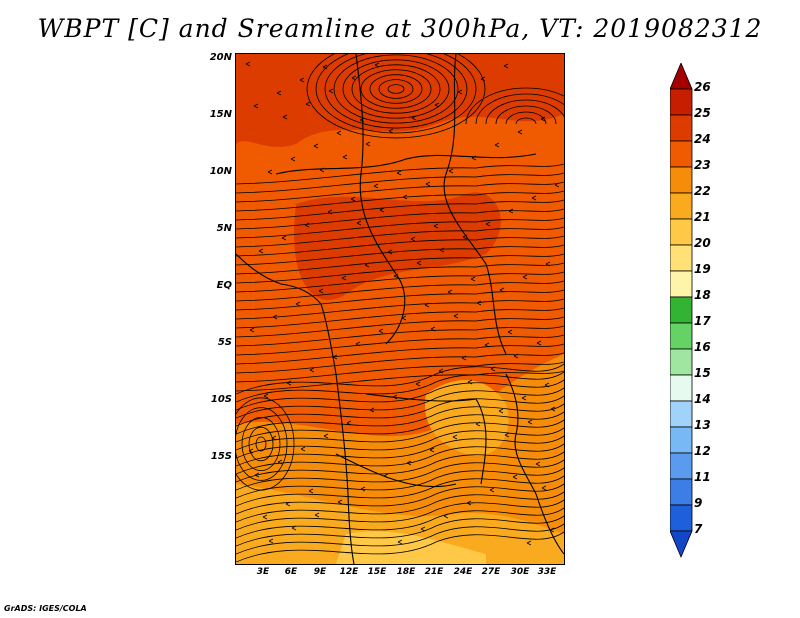 The width and height of the screenshot is (800, 618). Describe the element at coordinates (702, 373) in the screenshot. I see `colorbar-label-15: 15` at that location.